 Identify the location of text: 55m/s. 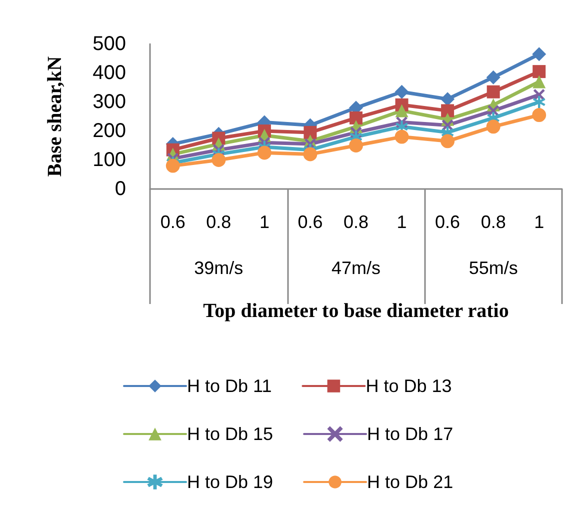
(493, 268).